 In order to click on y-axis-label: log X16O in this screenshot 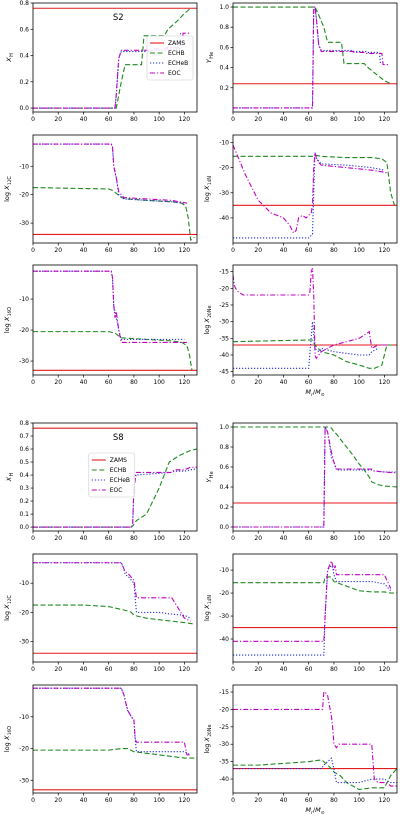, I will do `click(8, 320)`.